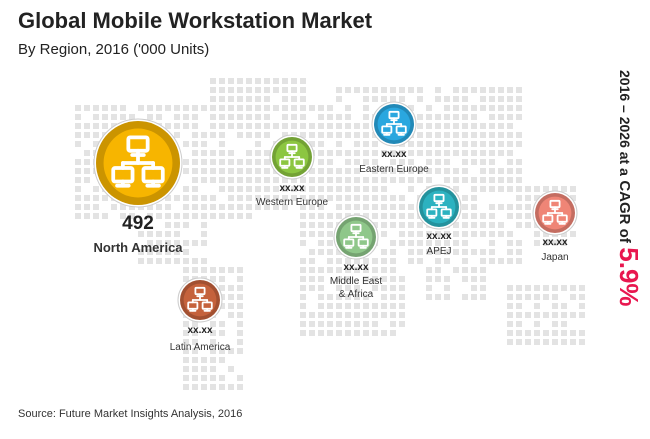 This screenshot has height=439, width=650. I want to click on region-value: 492, so click(138, 223).